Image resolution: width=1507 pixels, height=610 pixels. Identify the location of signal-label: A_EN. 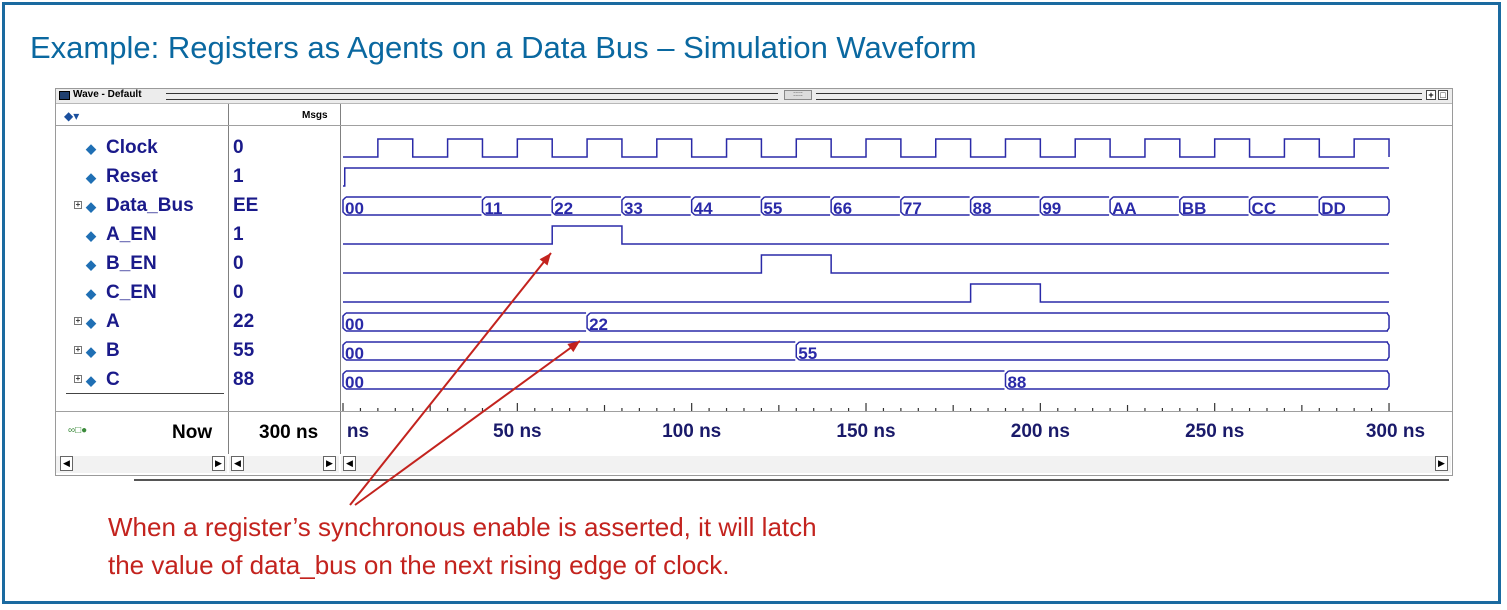
(131, 234).